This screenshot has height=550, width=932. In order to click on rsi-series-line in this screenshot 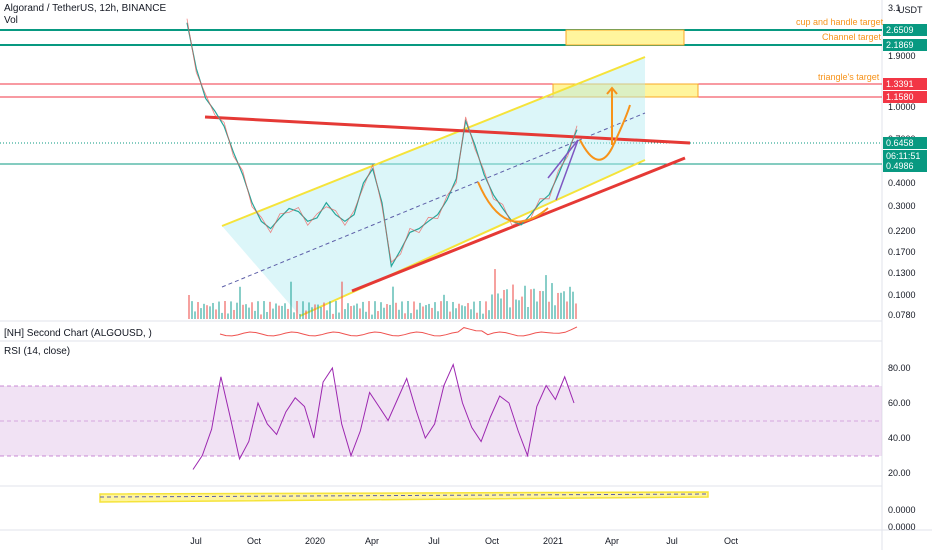, I will do `click(383, 416)`.